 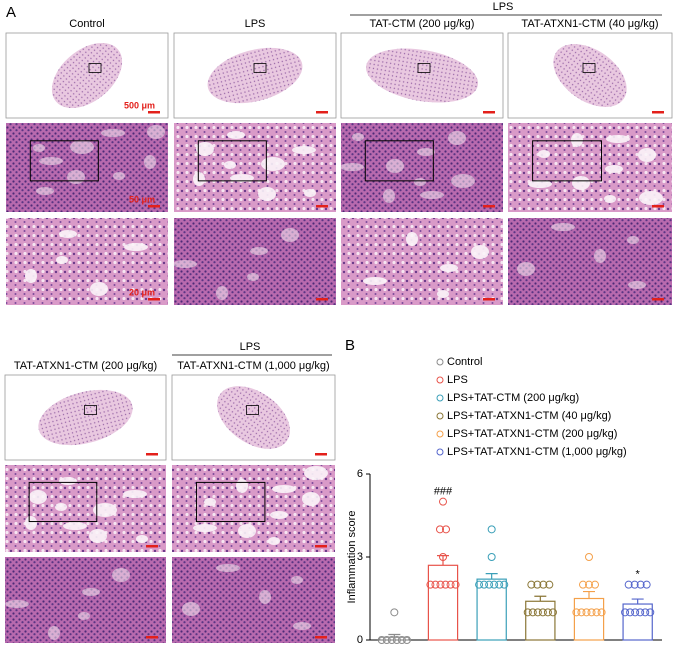 I want to click on column-label: TAT-ATXN1-CTM (200 μg/kg), so click(x=85, y=366).